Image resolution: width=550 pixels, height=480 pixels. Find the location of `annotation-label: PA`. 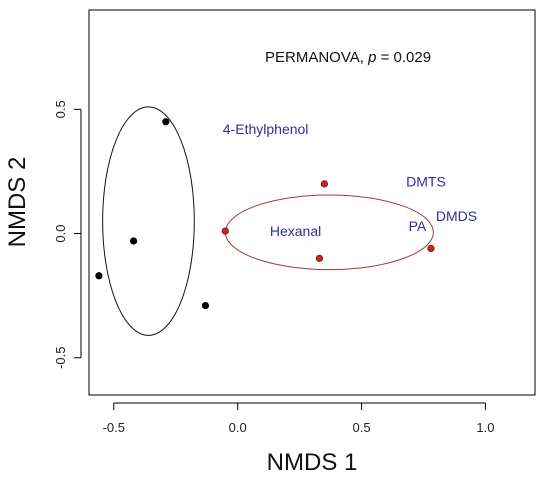

annotation-label: PA is located at coordinates (418, 226).